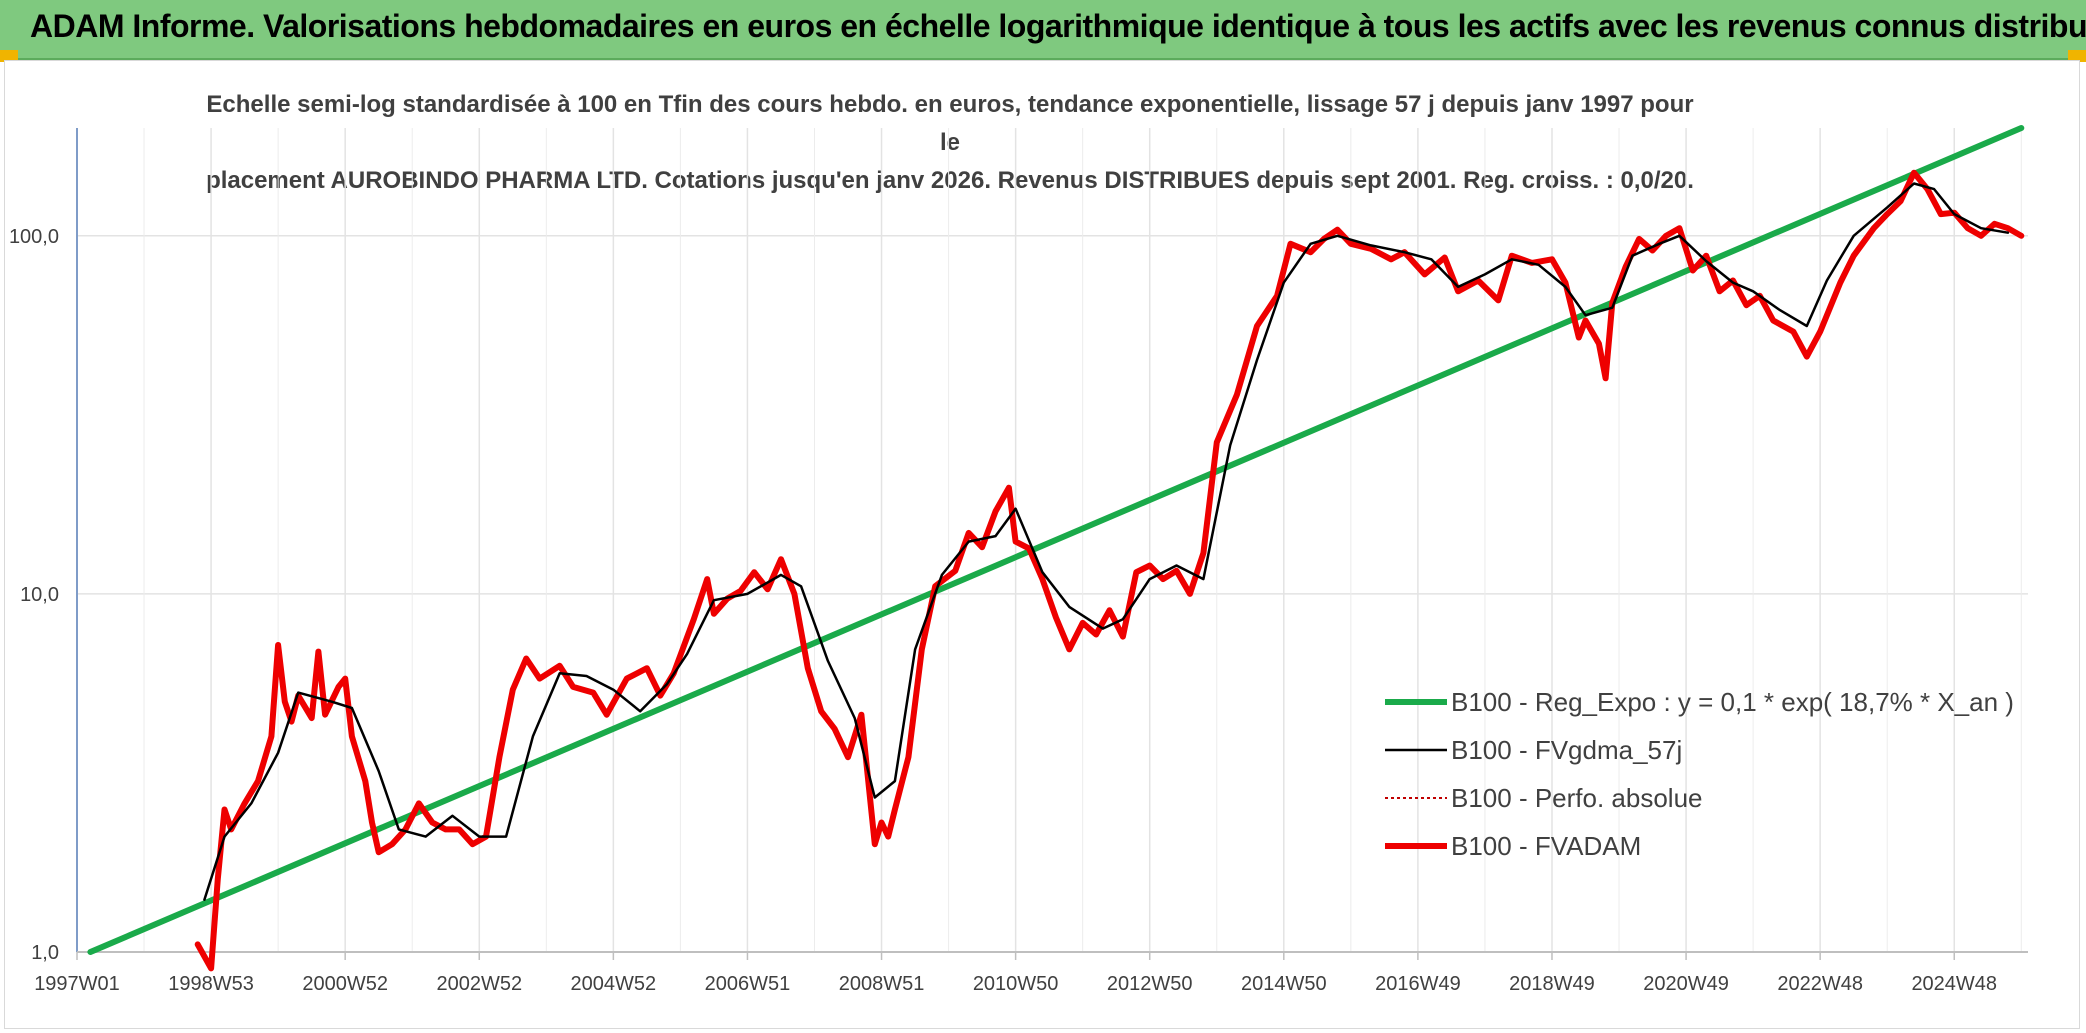 Image resolution: width=2086 pixels, height=1033 pixels. What do you see at coordinates (345, 984) in the screenshot?
I see `x-tick-label: 2000W52` at bounding box center [345, 984].